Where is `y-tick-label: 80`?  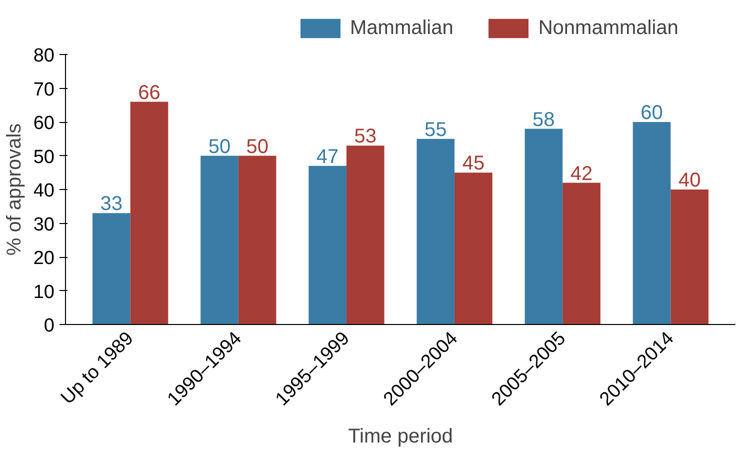 y-tick-label: 80 is located at coordinates (44, 56).